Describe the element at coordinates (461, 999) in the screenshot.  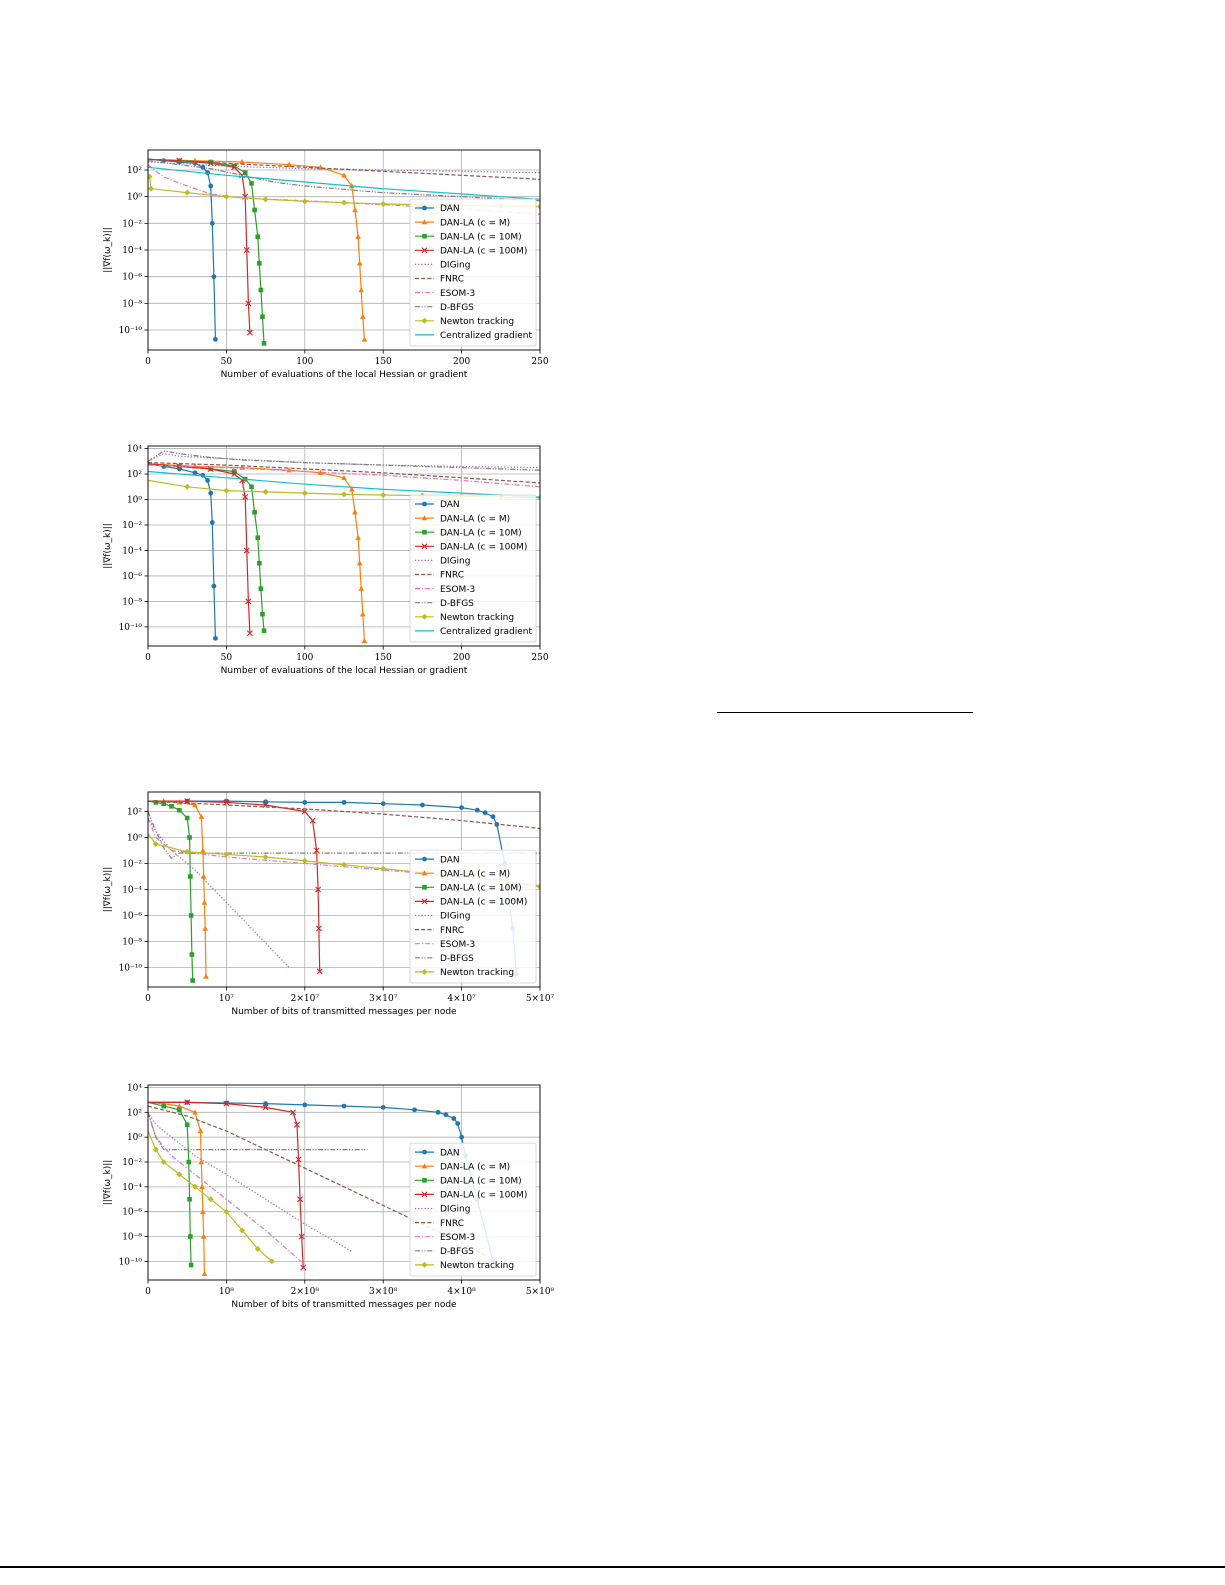
I see `x-tick-label: 4×10⁷` at that location.